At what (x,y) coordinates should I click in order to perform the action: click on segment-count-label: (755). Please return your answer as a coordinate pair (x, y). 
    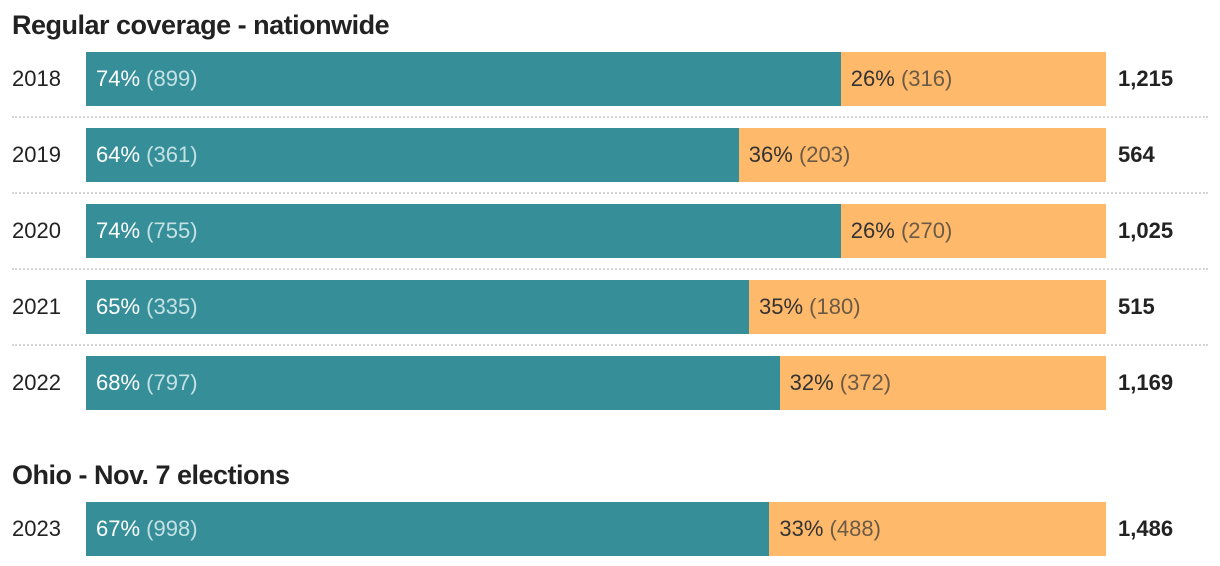
    Looking at the image, I should click on (172, 230).